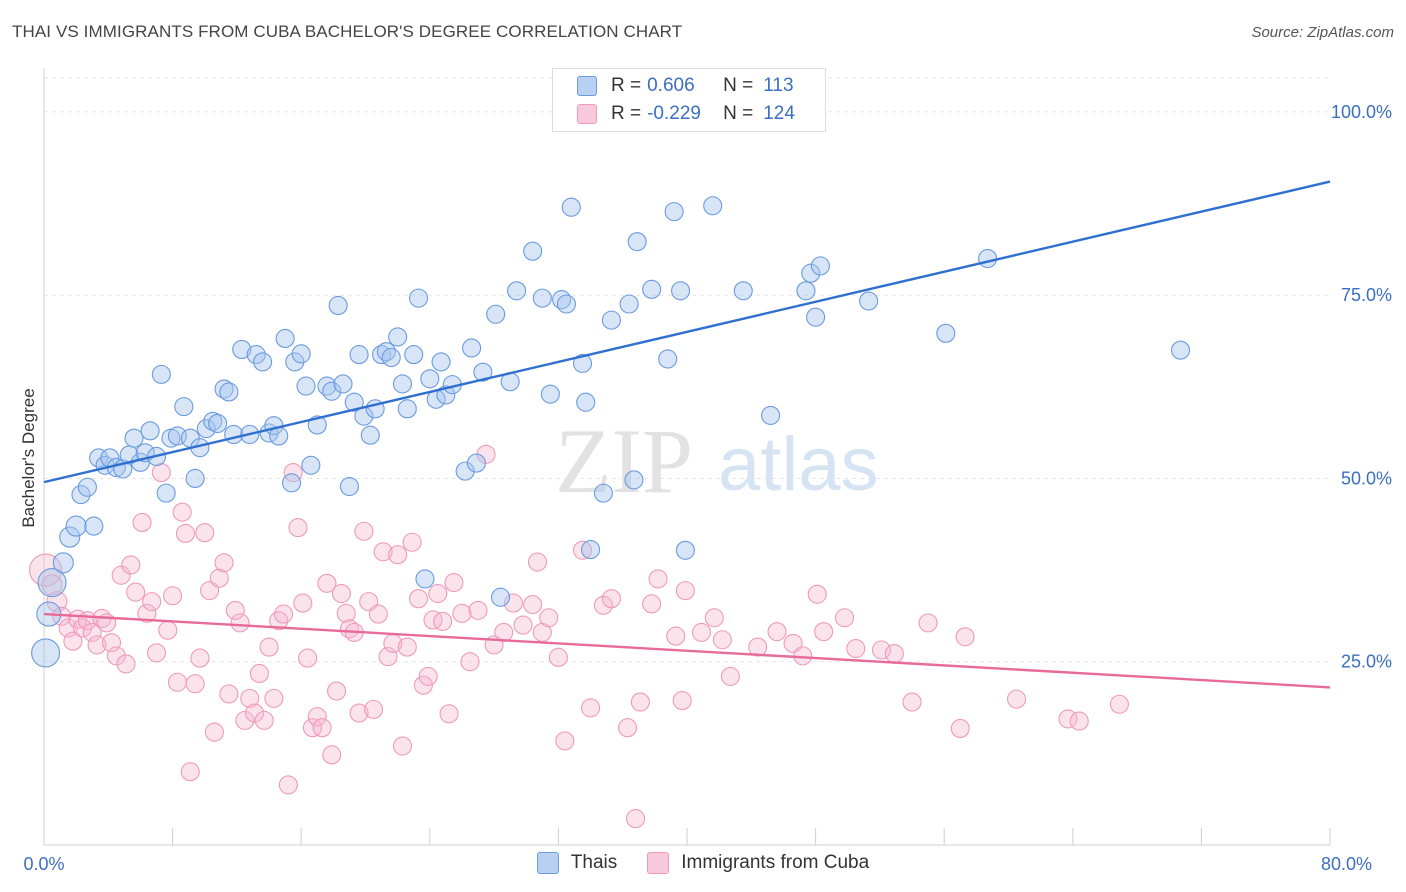  Describe the element at coordinates (687, 650) in the screenshot. I see `trend-line-cuba` at that location.